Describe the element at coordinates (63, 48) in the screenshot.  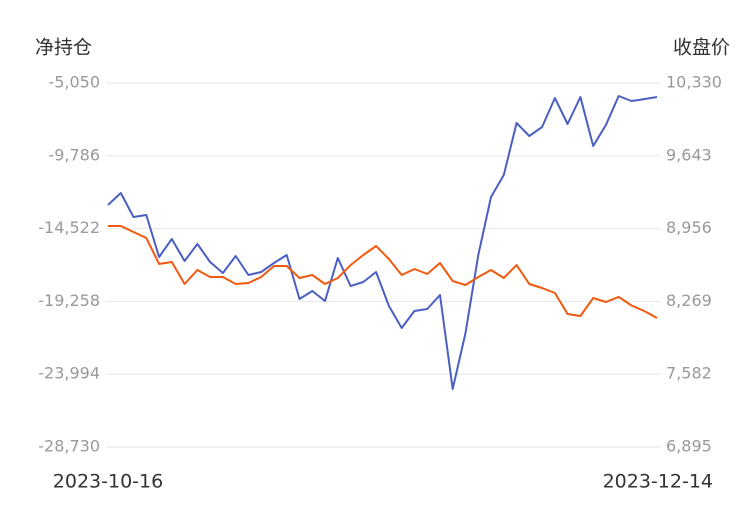
I see `y-axis-title: 净持仓` at that location.